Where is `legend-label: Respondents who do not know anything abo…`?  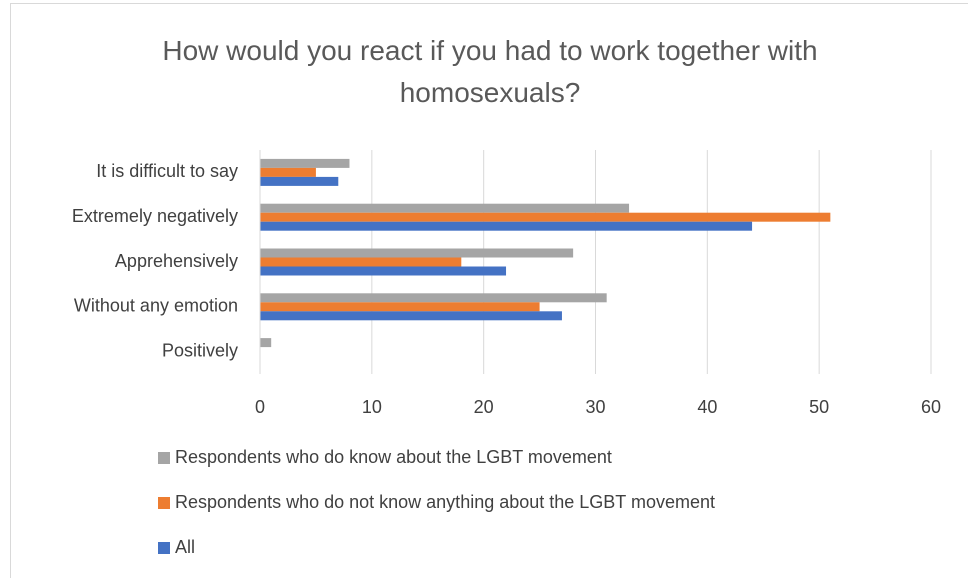
legend-label: Respondents who do not know anything abo… is located at coordinates (445, 502).